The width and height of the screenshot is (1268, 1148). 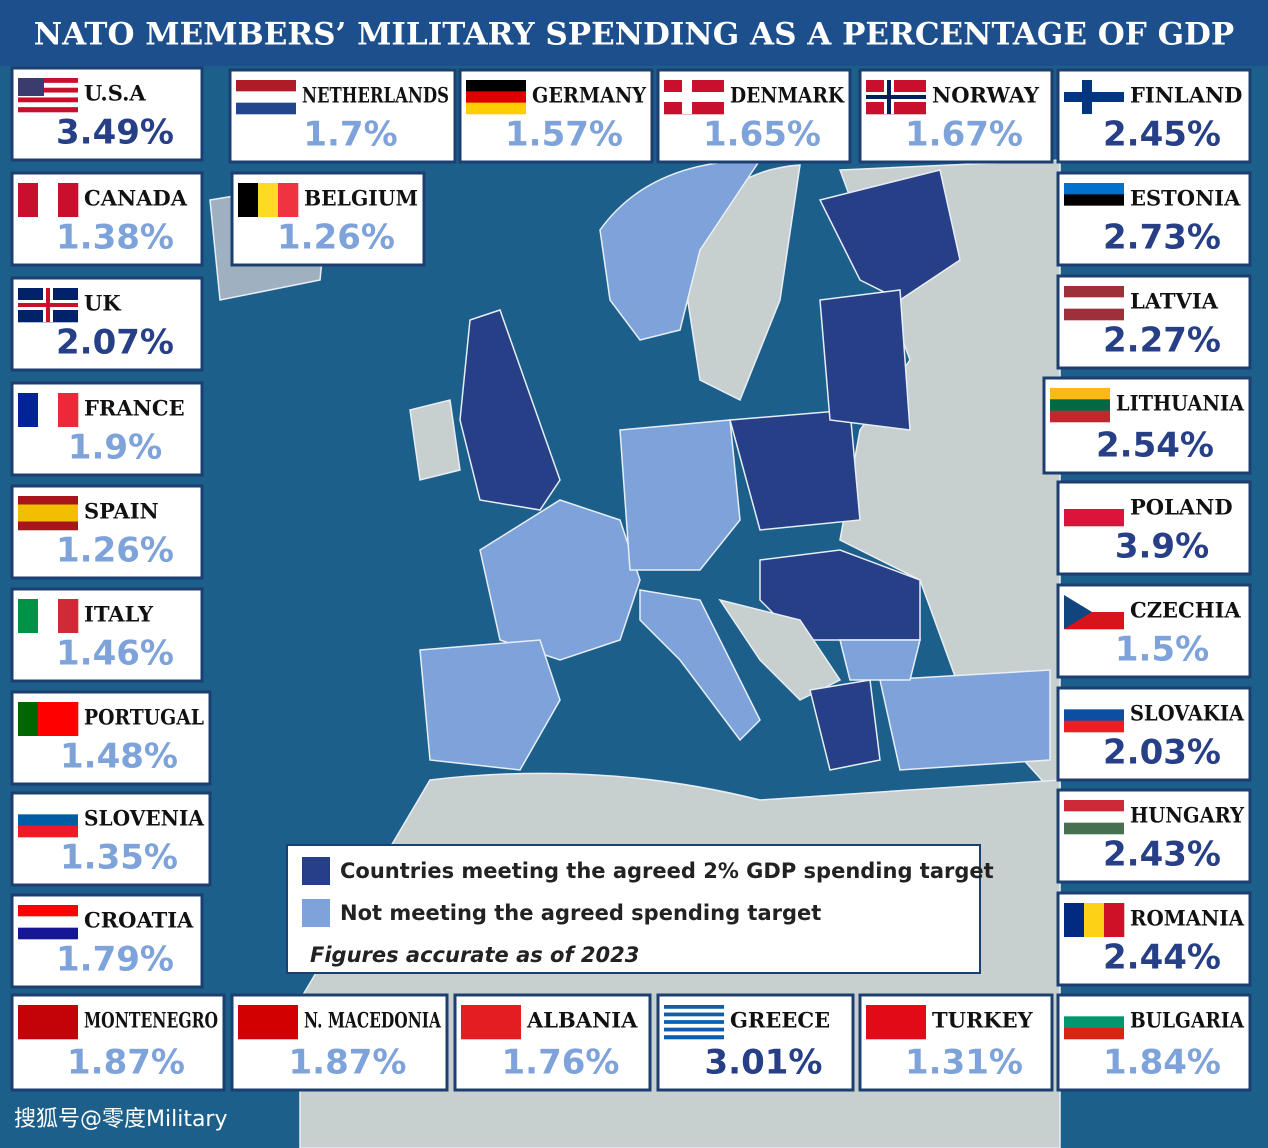 I want to click on flag-triangle, so click(x=1078, y=612).